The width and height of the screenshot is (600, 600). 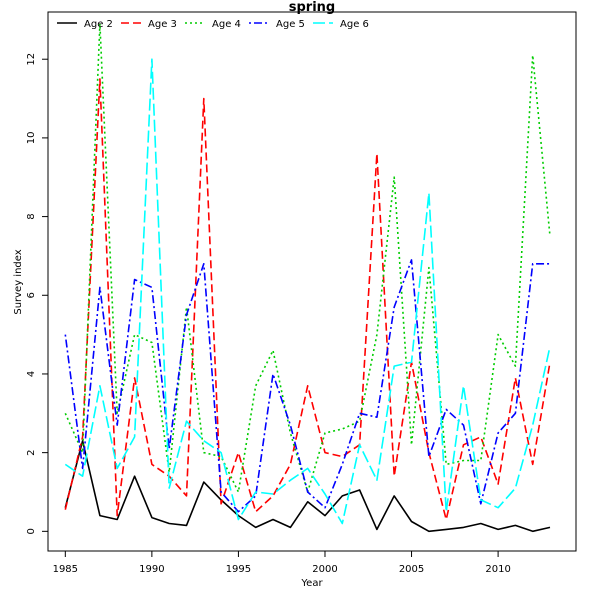 What do you see at coordinates (282, 563) in the screenshot?
I see `x-axis: 1985 1990 1995 2000 2005 2010` at bounding box center [282, 563].